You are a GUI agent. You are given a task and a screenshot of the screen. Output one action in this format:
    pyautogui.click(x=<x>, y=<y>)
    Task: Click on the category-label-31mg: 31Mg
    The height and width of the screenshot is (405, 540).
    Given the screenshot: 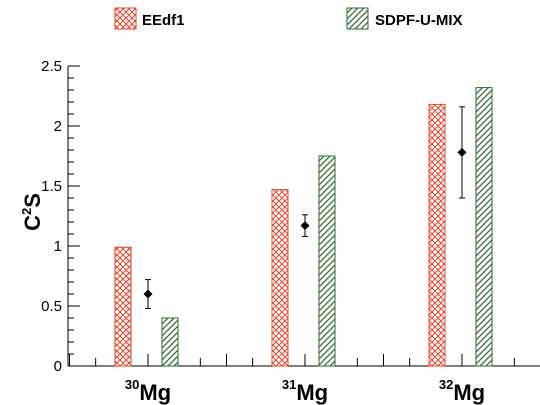 What is the action you would take?
    pyautogui.click(x=305, y=391)
    